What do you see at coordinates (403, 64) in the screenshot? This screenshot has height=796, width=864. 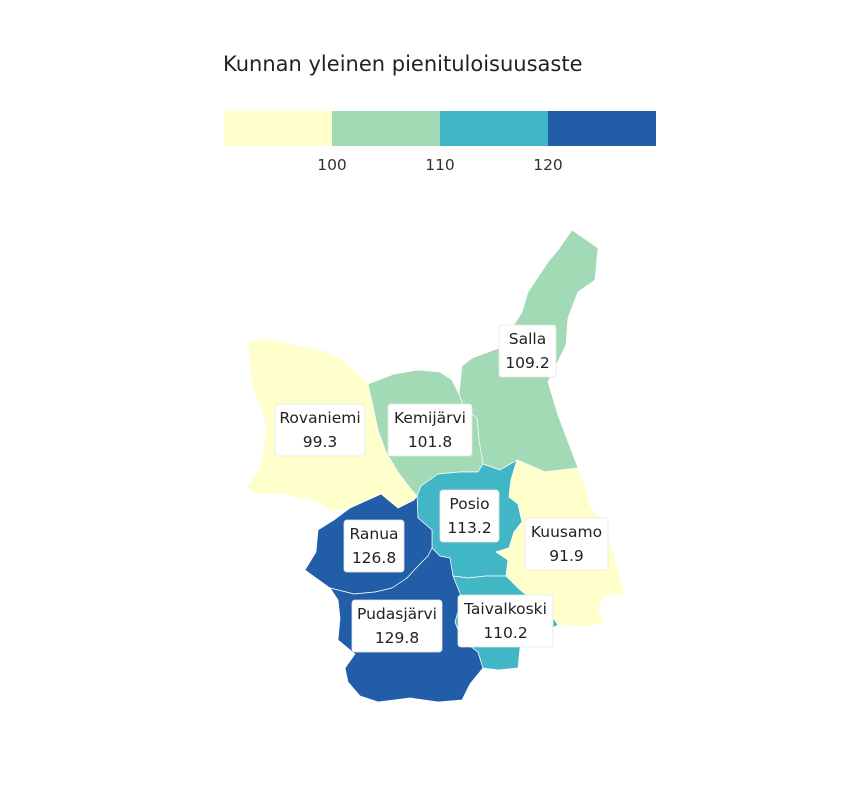 I see `legend-title: Kunnan yleinen pienituloisuusaste` at bounding box center [403, 64].